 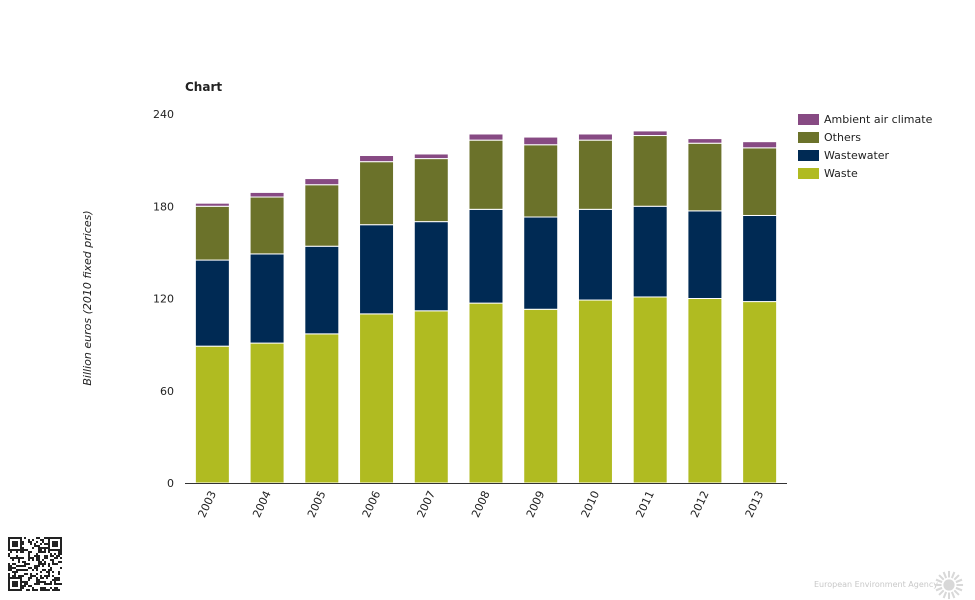 What do you see at coordinates (212, 414) in the screenshot?
I see `bar-waste-2003` at bounding box center [212, 414].